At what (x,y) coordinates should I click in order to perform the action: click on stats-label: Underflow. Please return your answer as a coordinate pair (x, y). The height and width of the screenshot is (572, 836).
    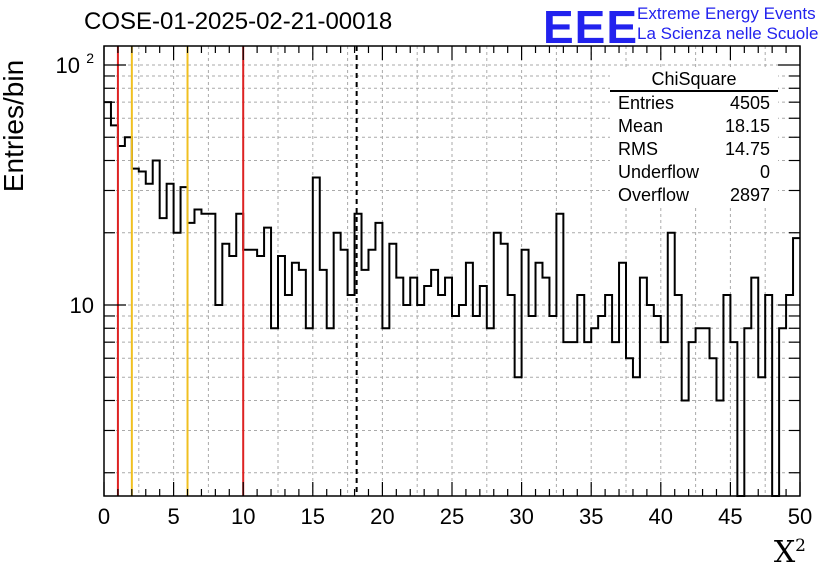
    Looking at the image, I should click on (659, 172).